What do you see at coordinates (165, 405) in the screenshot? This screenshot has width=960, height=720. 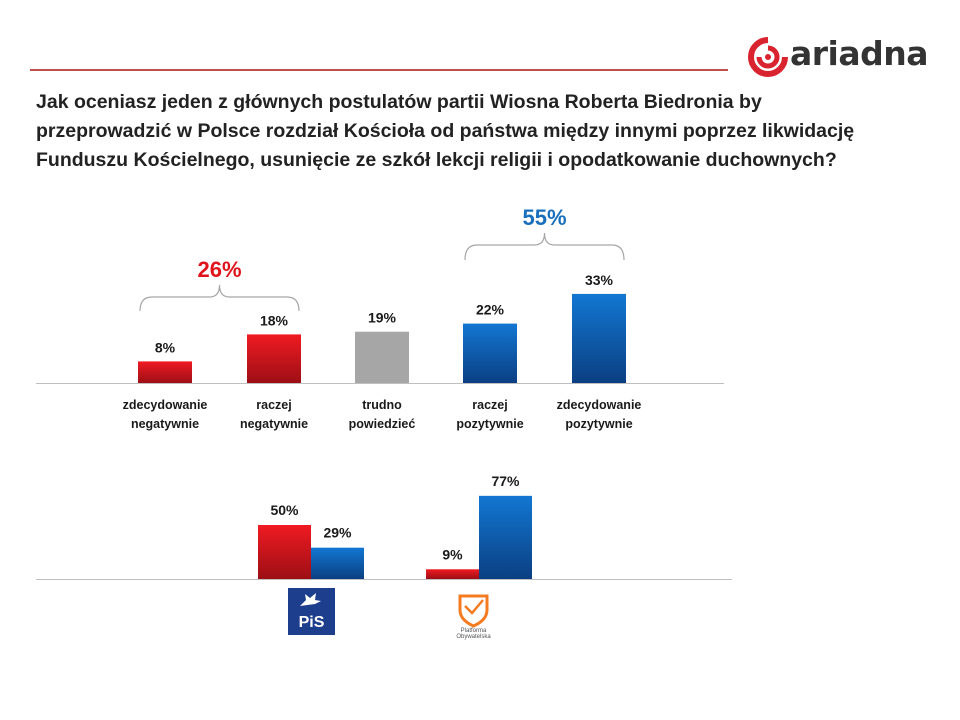 I see `category-label-0-0: zdecydowanie` at bounding box center [165, 405].